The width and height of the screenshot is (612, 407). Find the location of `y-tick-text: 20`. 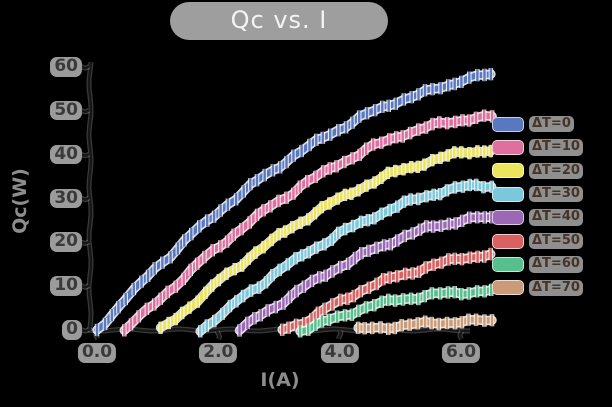

y-tick-text: 20 is located at coordinates (66, 242).